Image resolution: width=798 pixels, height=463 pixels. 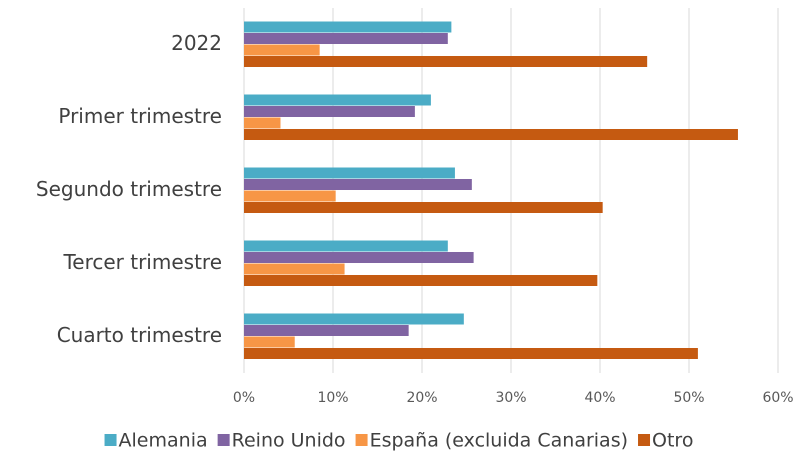 I want to click on y-tick-label: Segundo trimestre, so click(x=129, y=189).